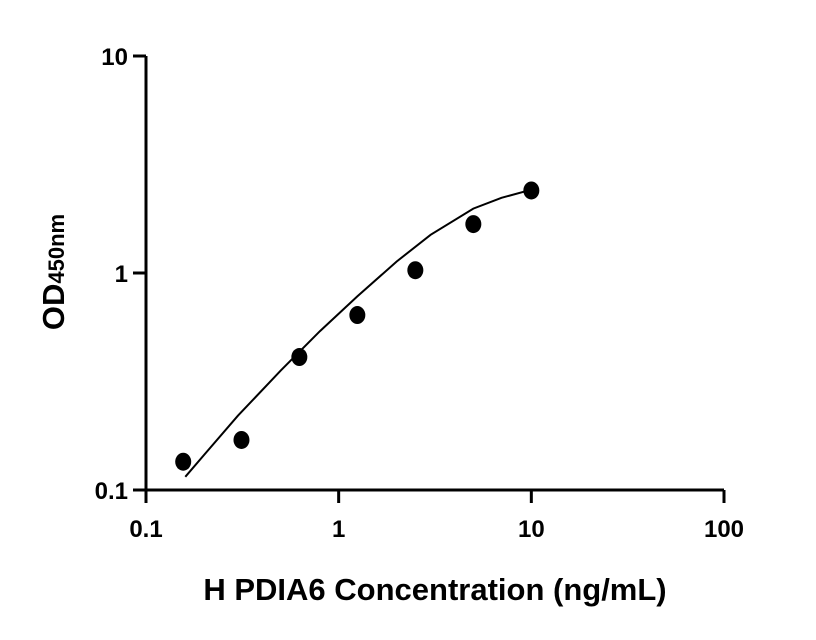  Describe the element at coordinates (111, 491) in the screenshot. I see `y-tick-label: 0.1` at that location.